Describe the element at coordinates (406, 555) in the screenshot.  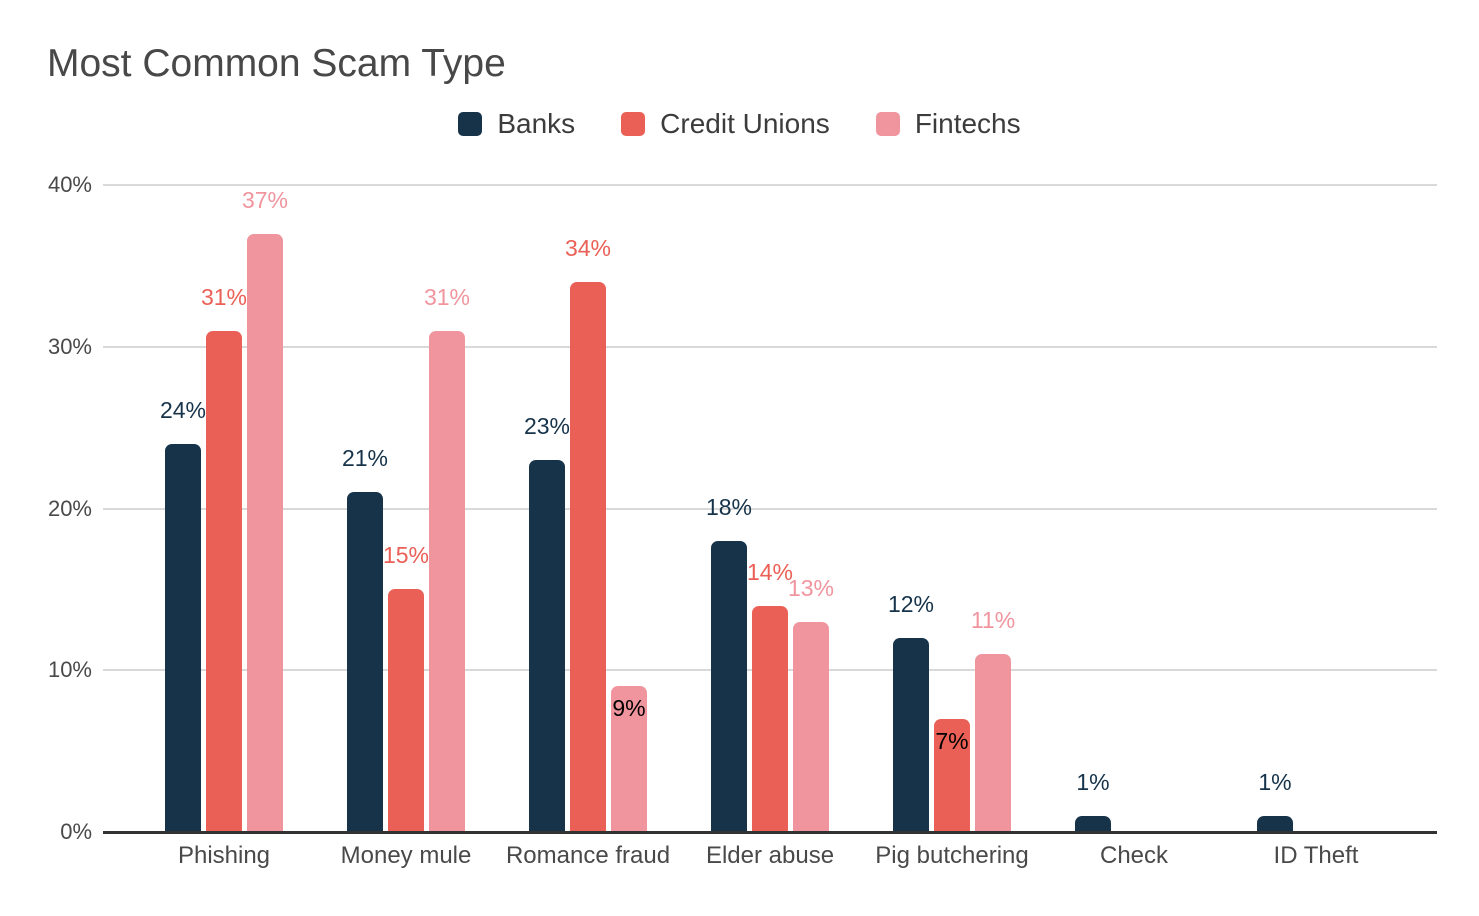
I see `value-label-credit-unions-money-mule: 15%` at that location.